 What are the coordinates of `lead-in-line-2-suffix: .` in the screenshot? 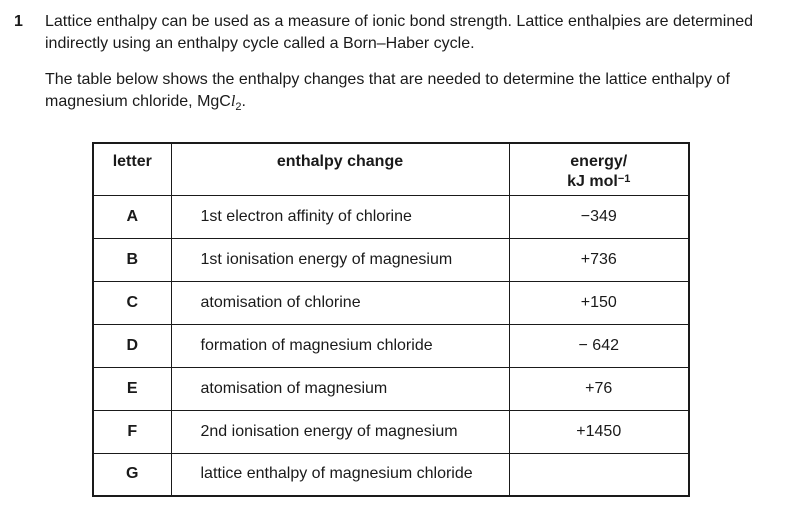 It's located at (243, 101).